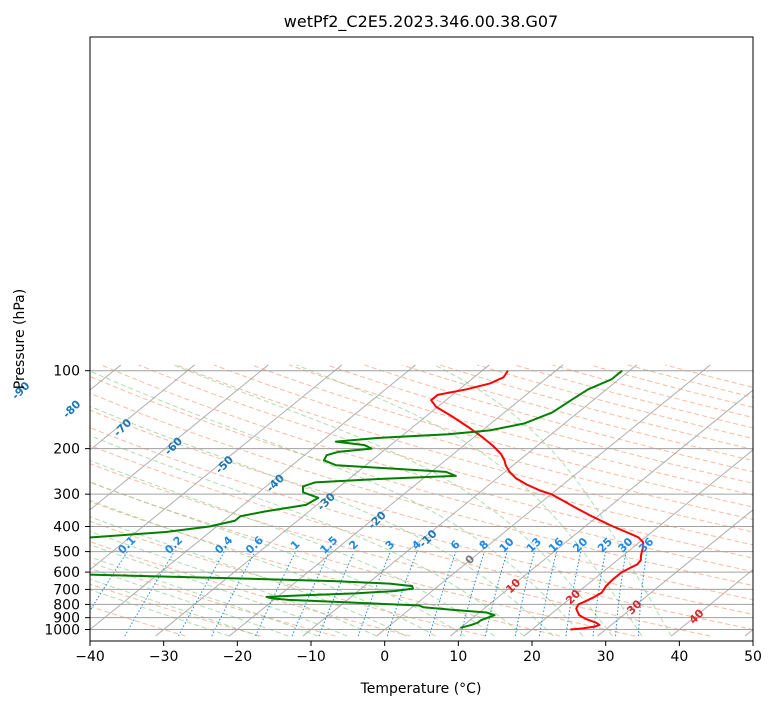 The image size is (775, 708). What do you see at coordinates (66, 619) in the screenshot?
I see `y-tick-label: 900` at bounding box center [66, 619].